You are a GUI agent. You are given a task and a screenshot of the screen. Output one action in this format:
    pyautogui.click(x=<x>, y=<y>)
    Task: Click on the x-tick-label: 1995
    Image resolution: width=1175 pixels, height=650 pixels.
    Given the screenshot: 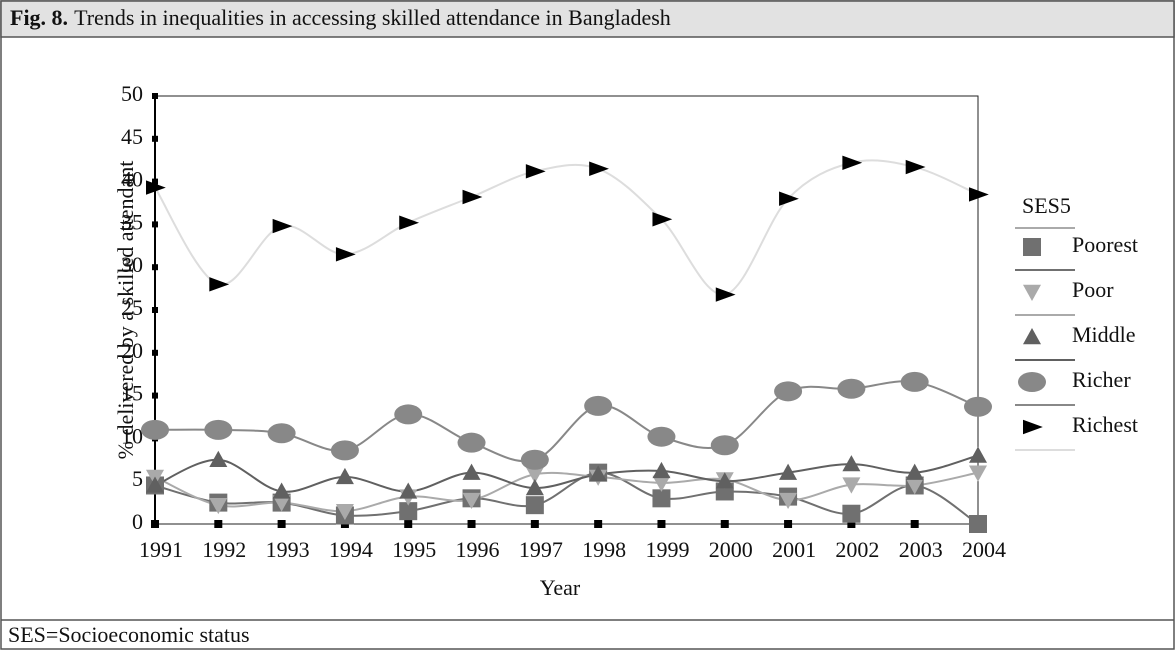 What is the action you would take?
    pyautogui.click(x=414, y=549)
    